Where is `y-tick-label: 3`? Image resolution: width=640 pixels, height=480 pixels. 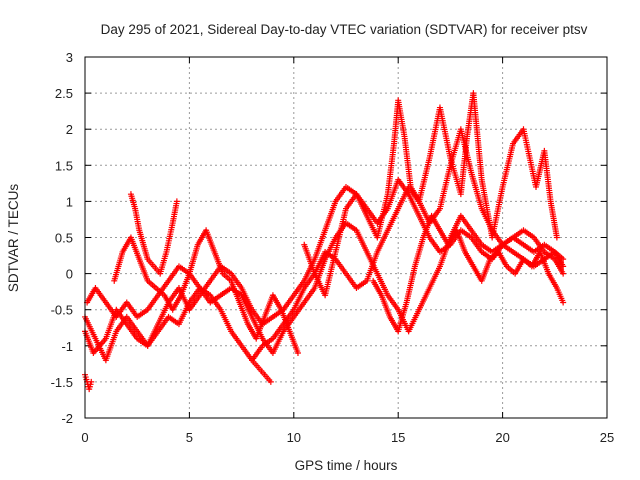 y-tick-label: 3 is located at coordinates (69, 57).